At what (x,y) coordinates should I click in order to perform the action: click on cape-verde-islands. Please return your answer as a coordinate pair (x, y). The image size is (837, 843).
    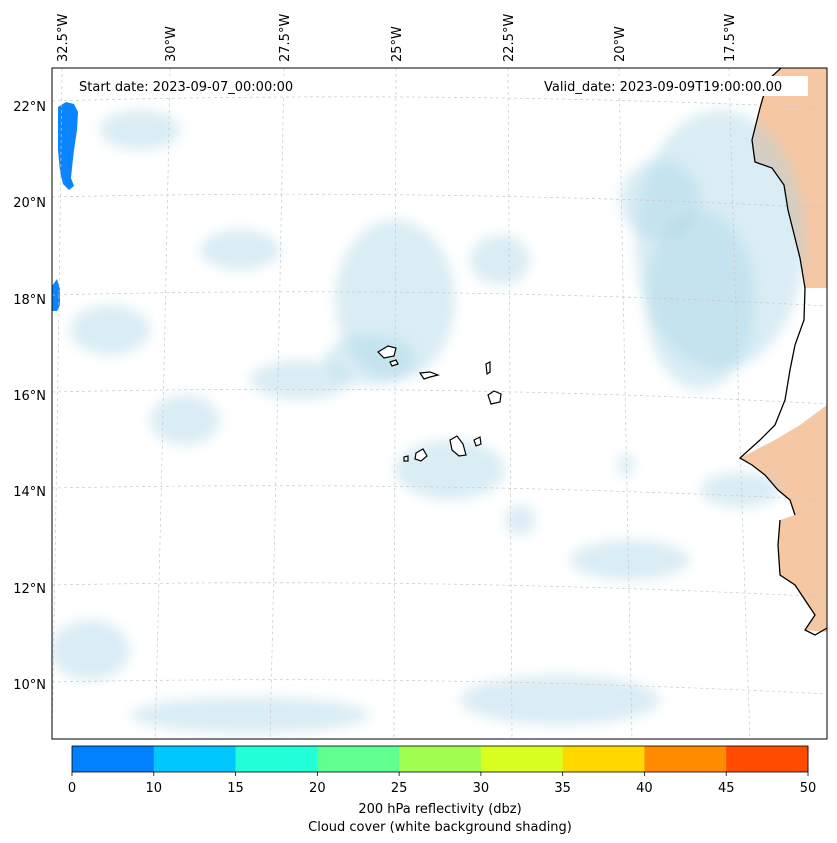
    Looking at the image, I should click on (439, 403).